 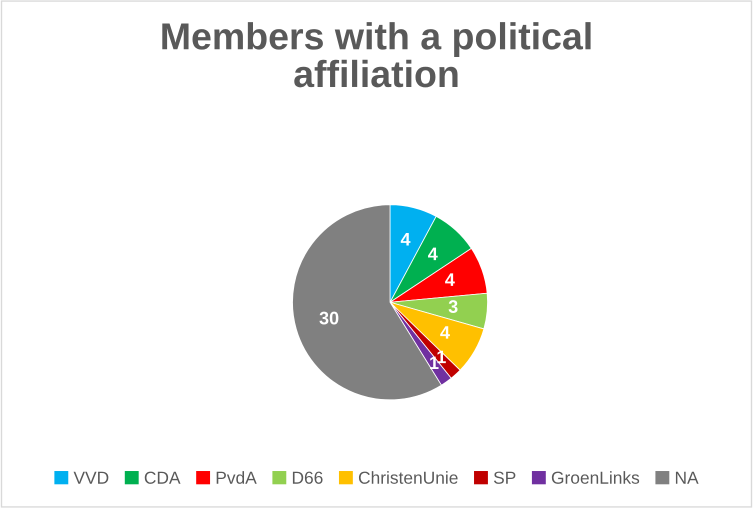 What do you see at coordinates (434, 363) in the screenshot?
I see `data-label: 1` at bounding box center [434, 363].